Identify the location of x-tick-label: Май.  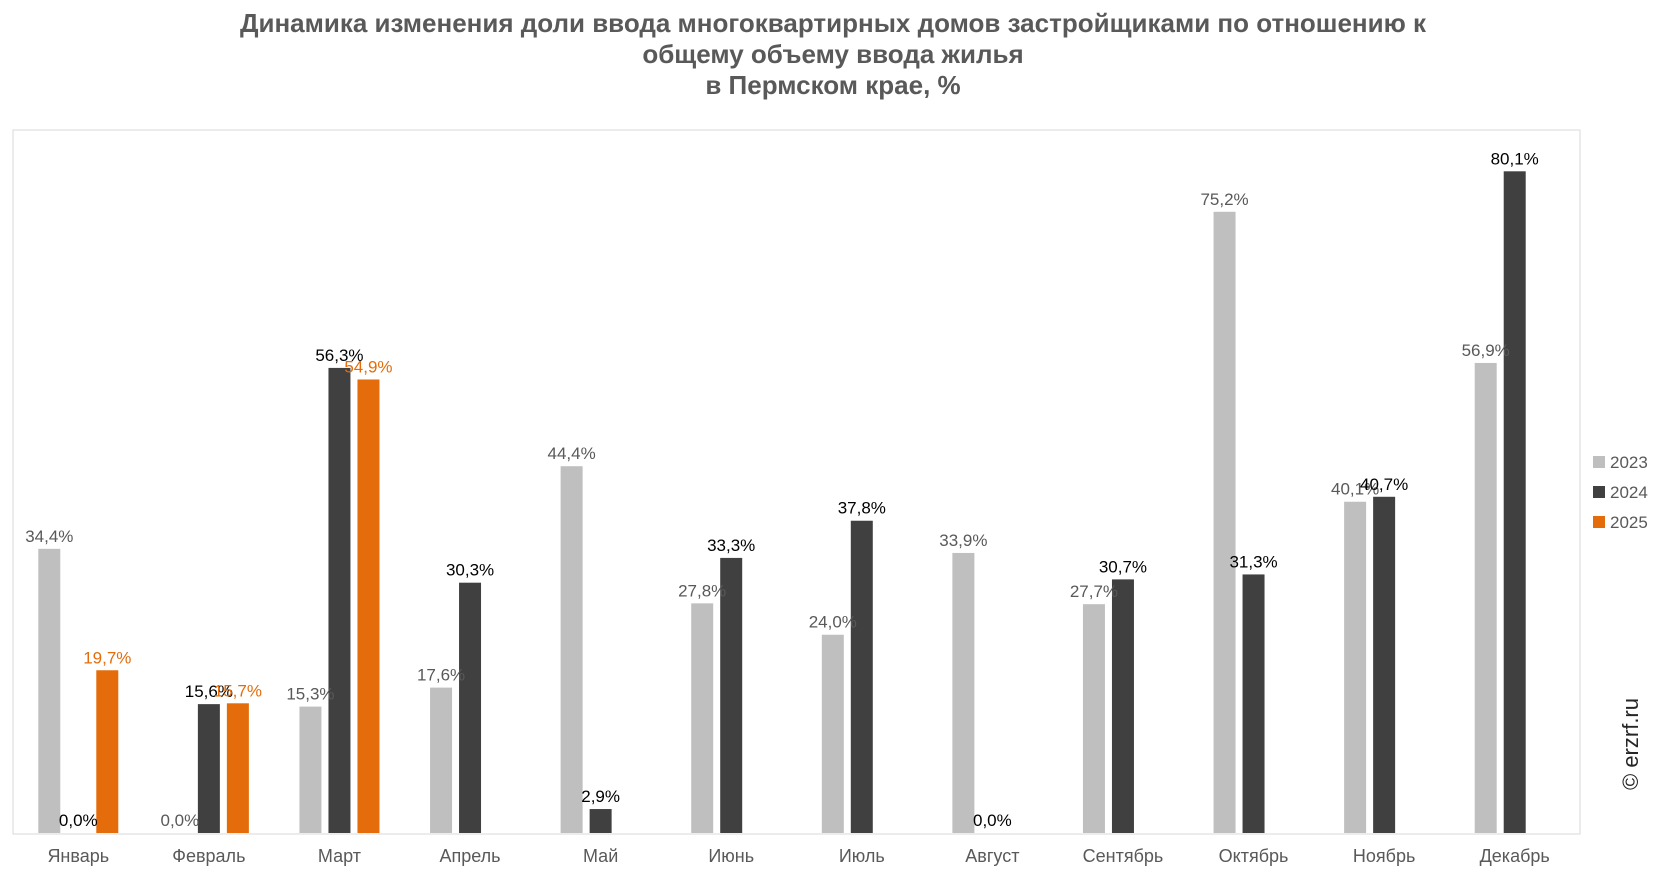
(600, 856).